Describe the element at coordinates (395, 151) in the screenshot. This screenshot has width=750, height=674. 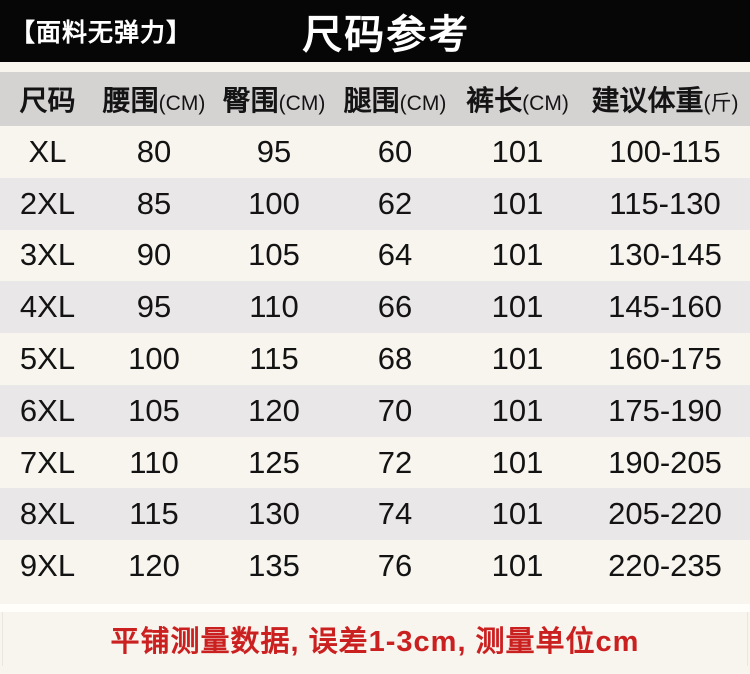
I see `cell: 60` at that location.